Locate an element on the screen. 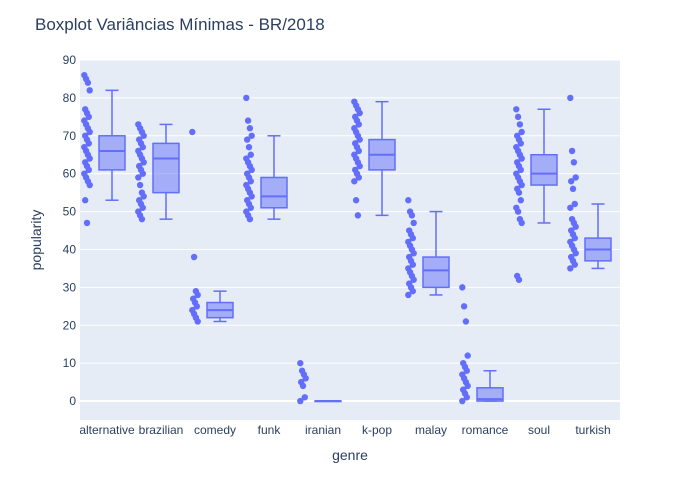 This screenshot has height=500, width=700. x-tick-label: turkish is located at coordinates (592, 430).